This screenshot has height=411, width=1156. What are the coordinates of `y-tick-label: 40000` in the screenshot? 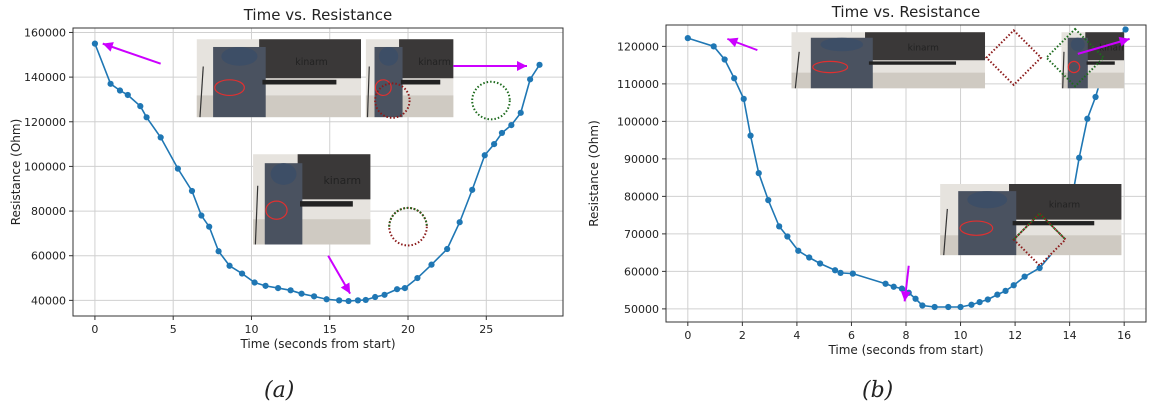 It's located at (48, 300).